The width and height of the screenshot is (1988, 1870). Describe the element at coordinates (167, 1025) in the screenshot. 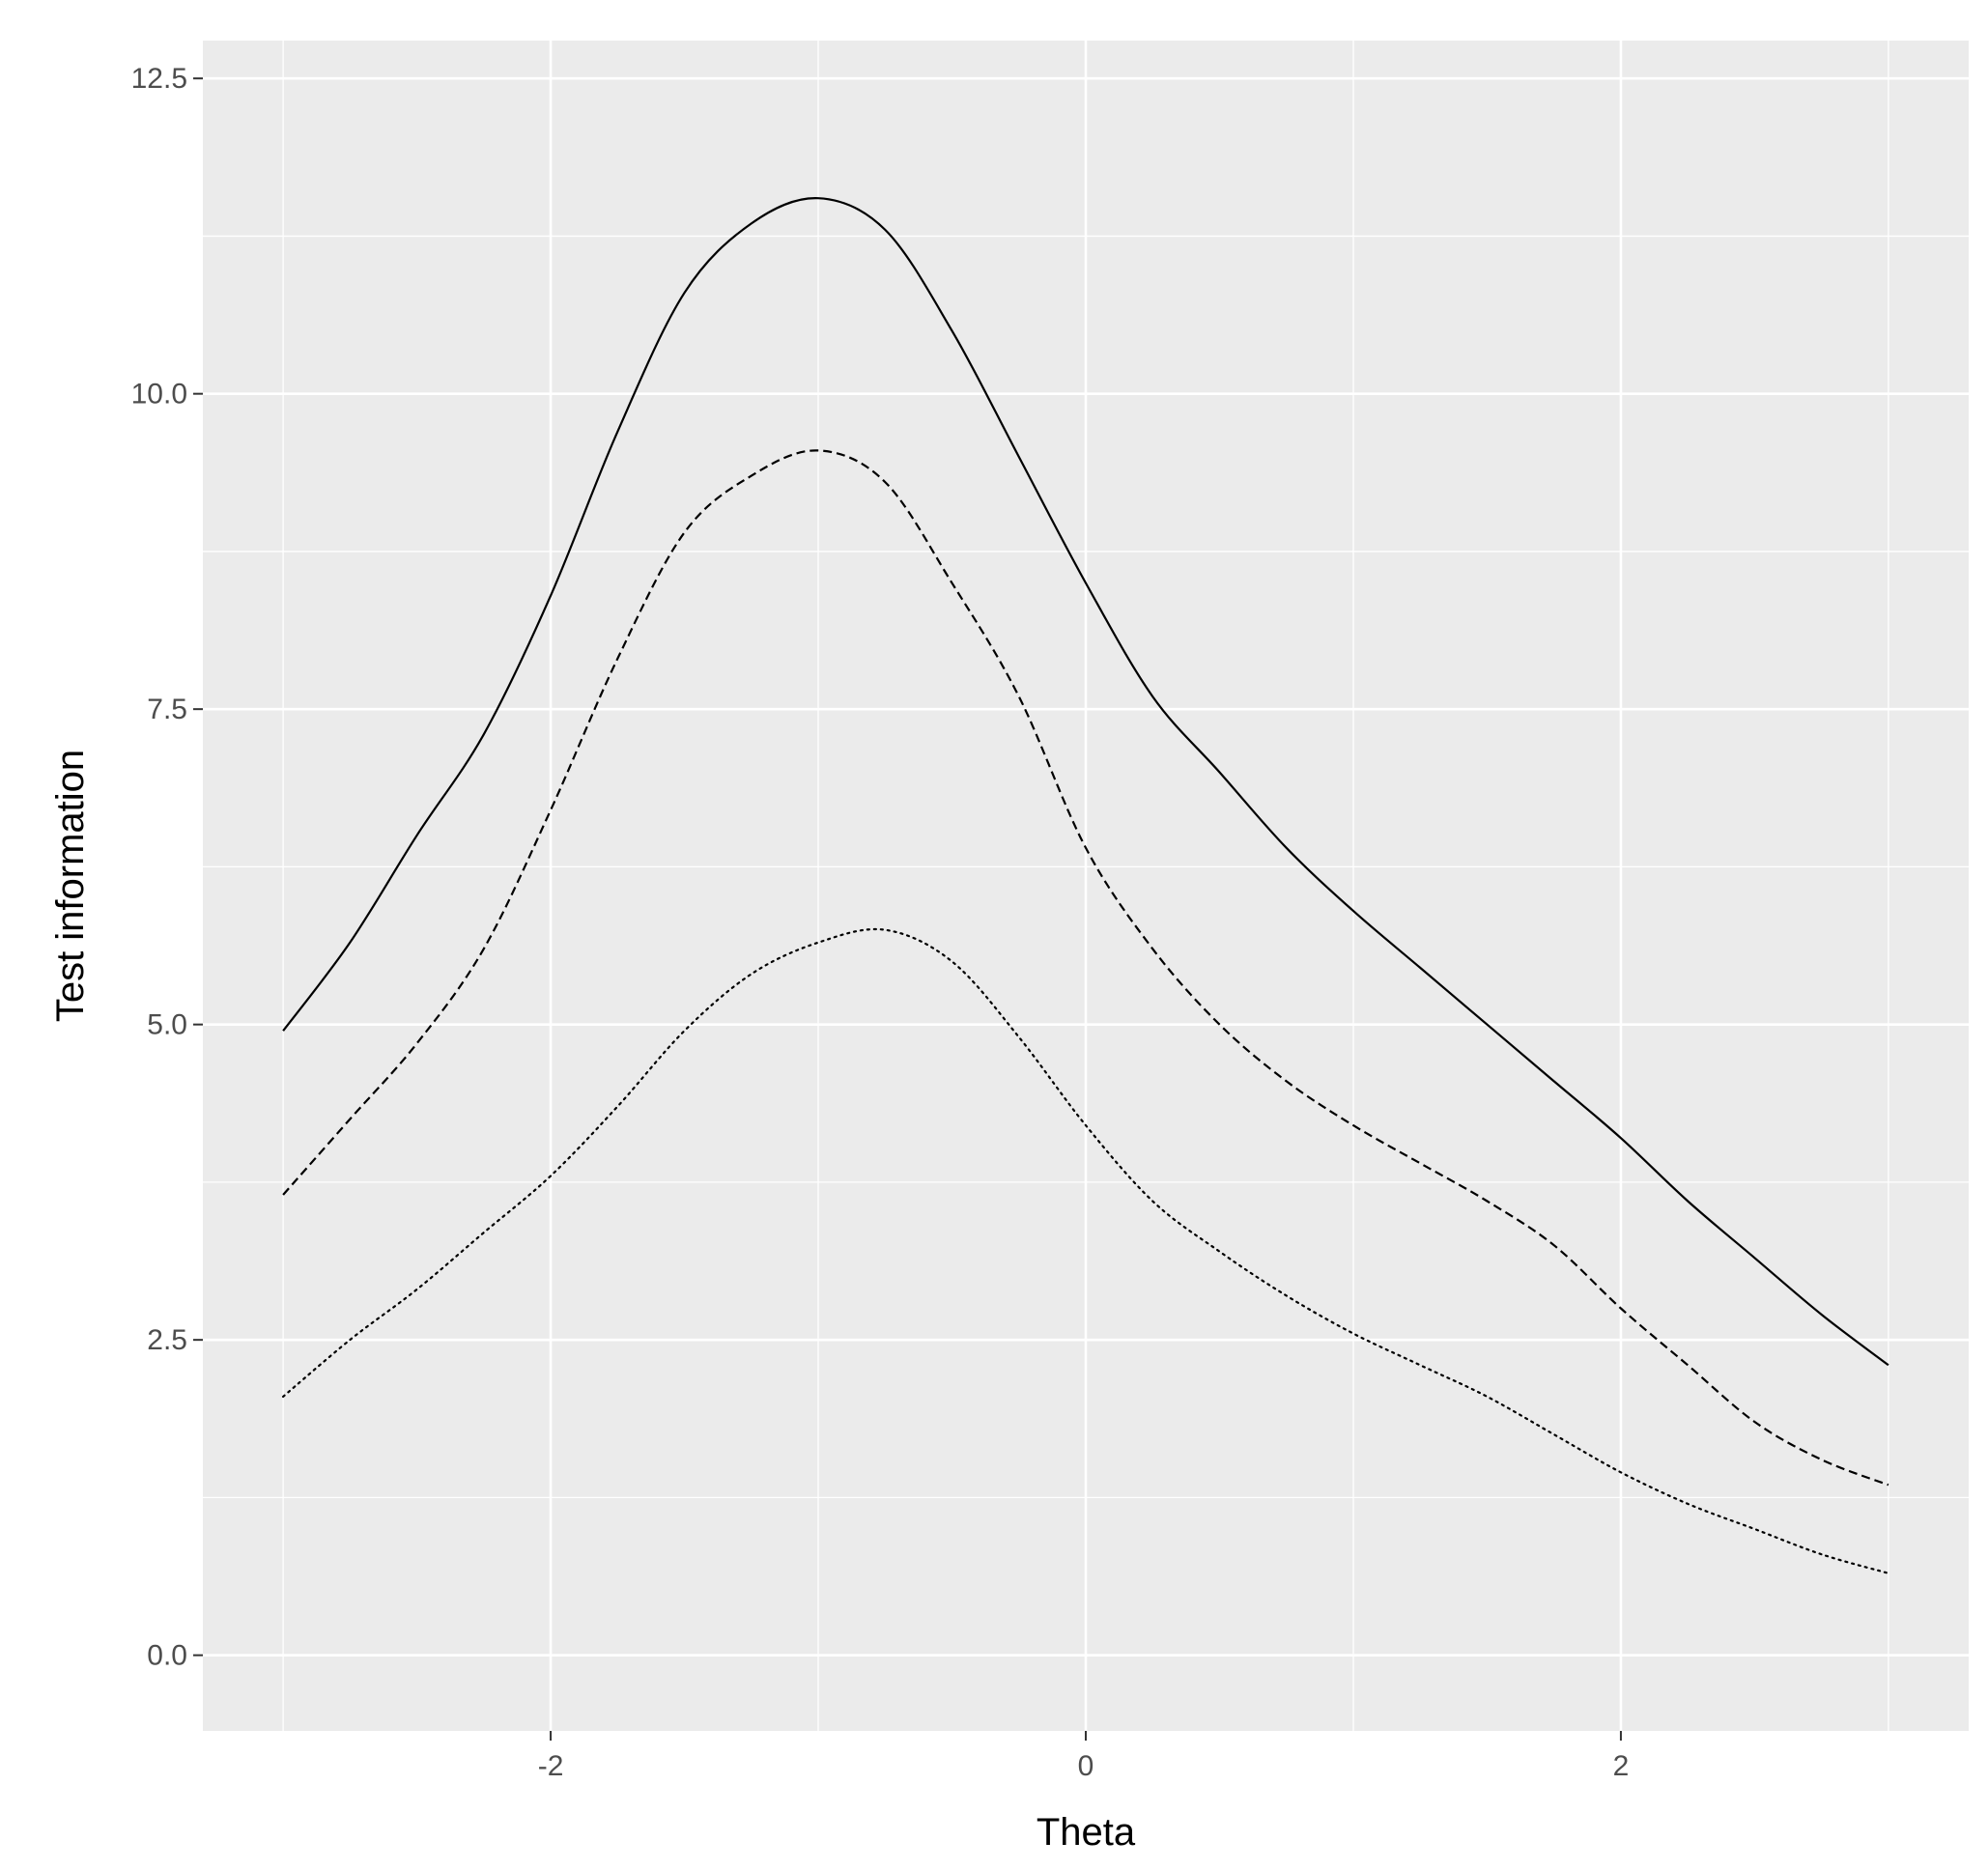

I see `y-tick-label: 5.0` at that location.